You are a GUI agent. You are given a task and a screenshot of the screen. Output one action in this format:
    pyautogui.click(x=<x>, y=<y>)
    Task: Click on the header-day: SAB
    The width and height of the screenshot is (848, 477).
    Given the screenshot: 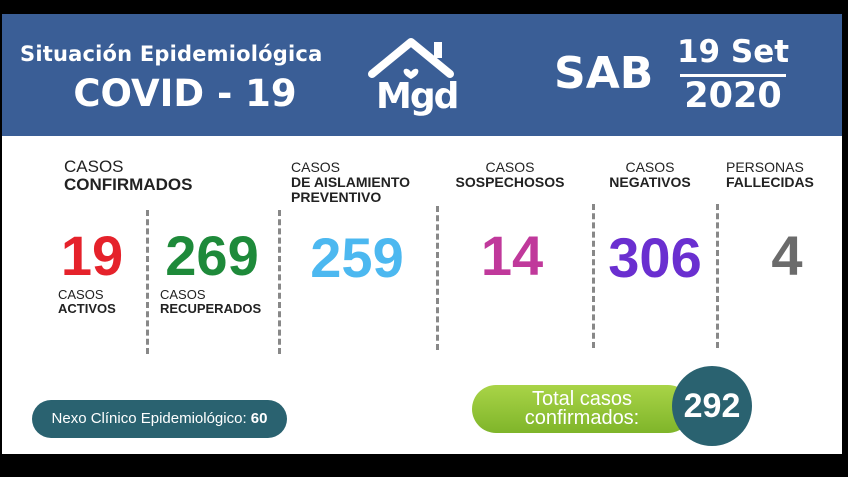 What is the action you would take?
    pyautogui.click(x=604, y=73)
    